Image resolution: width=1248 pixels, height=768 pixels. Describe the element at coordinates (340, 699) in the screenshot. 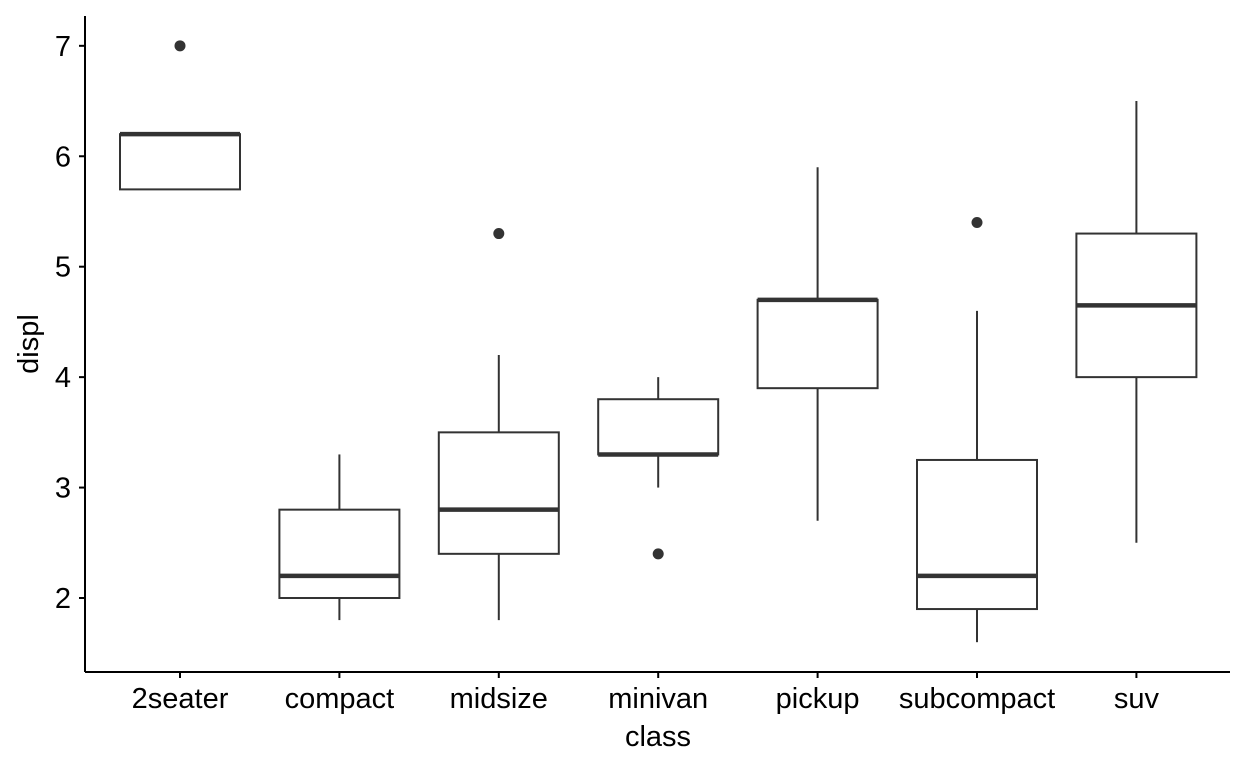

I see `x-tick-label: compact` at that location.